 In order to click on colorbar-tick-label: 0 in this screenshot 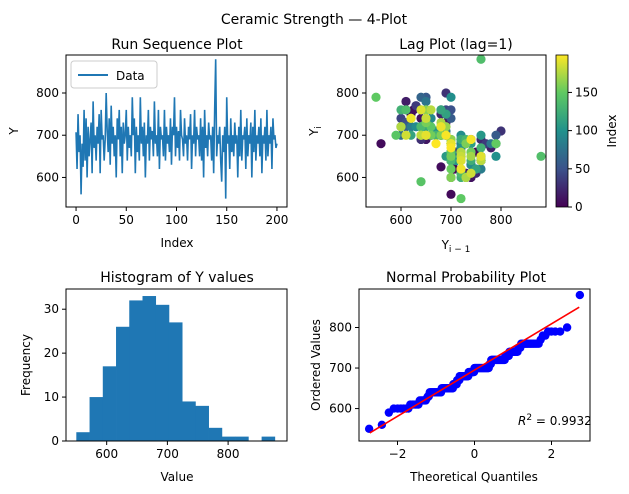, I will do `click(579, 207)`.